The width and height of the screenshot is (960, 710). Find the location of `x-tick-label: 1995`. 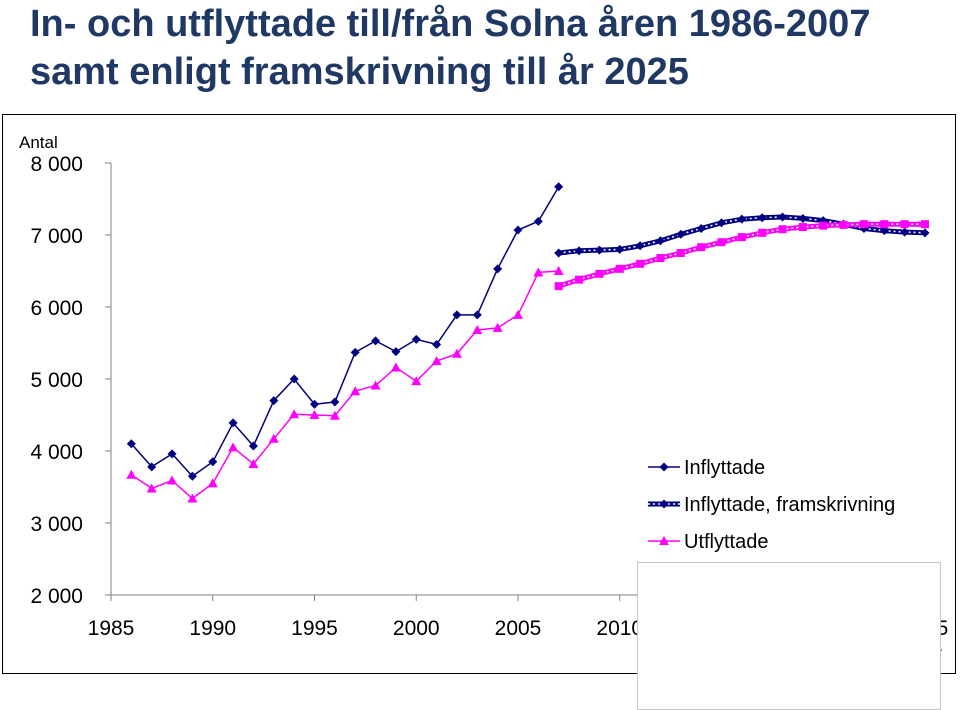

x-tick-label: 1995 is located at coordinates (314, 628).